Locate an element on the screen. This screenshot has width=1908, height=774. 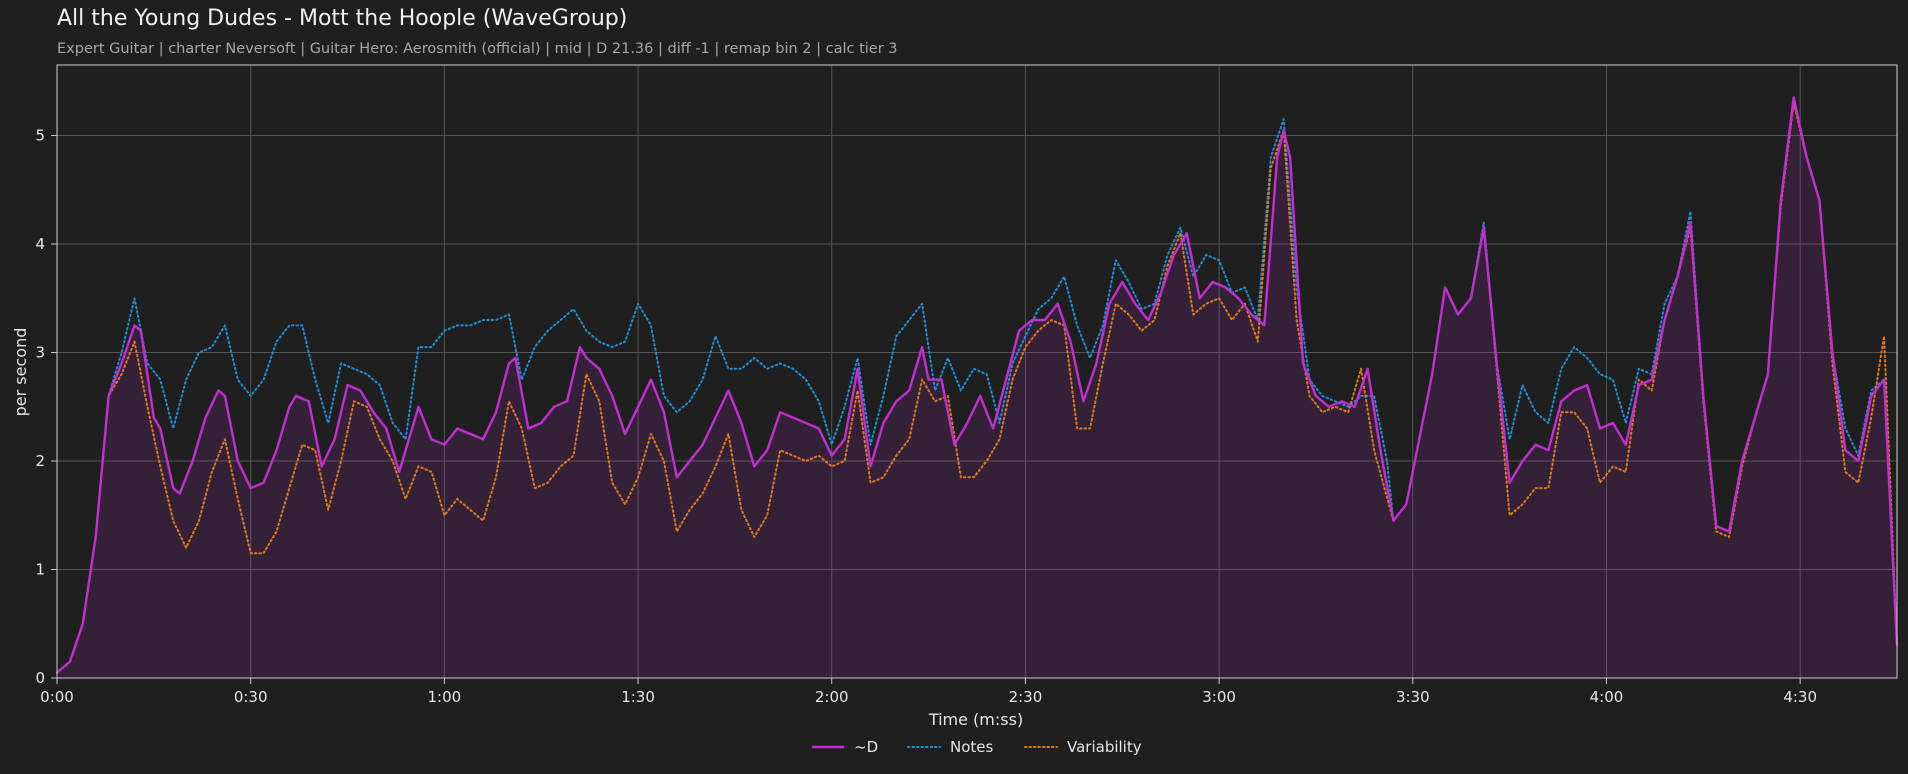
y-tick-label: 1 is located at coordinates (40, 570).